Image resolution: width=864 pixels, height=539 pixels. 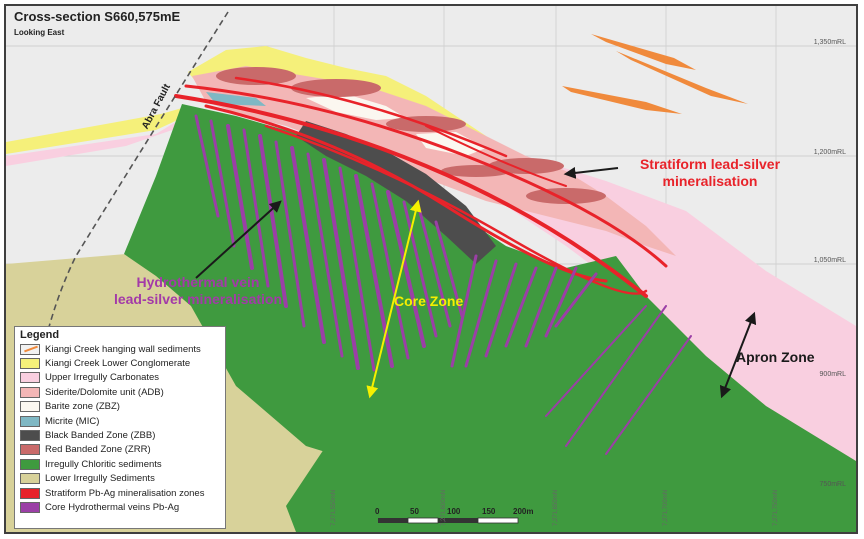 What do you see at coordinates (356, 107) in the screenshot?
I see `barite-lenses` at bounding box center [356, 107].